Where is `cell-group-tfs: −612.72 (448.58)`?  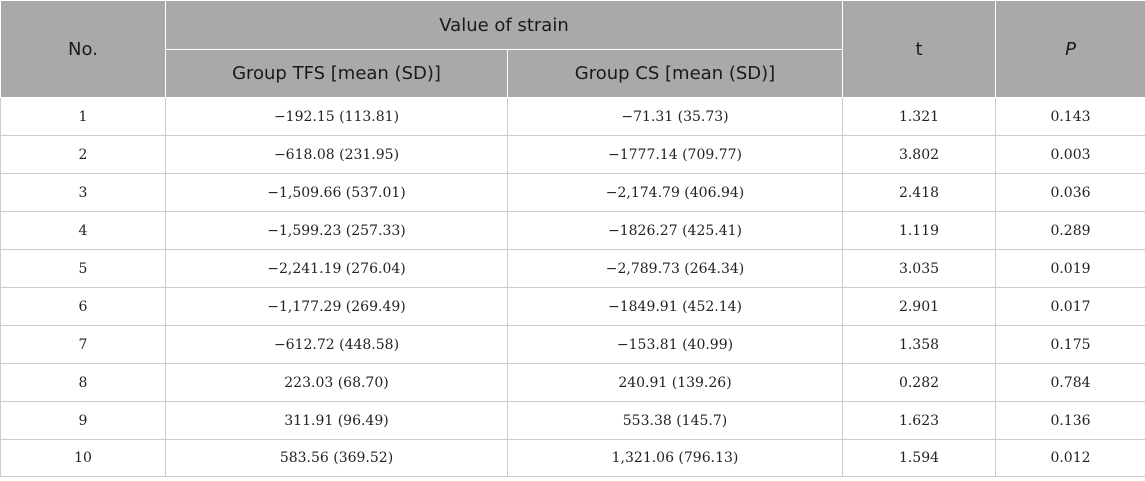 cell-group-tfs: −612.72 (448.58) is located at coordinates (336, 344).